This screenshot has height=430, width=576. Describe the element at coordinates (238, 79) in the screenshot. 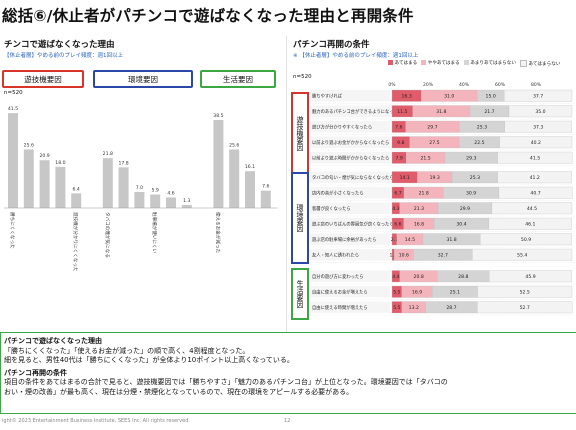

I see `group-badge-label: 生活要因` at that location.